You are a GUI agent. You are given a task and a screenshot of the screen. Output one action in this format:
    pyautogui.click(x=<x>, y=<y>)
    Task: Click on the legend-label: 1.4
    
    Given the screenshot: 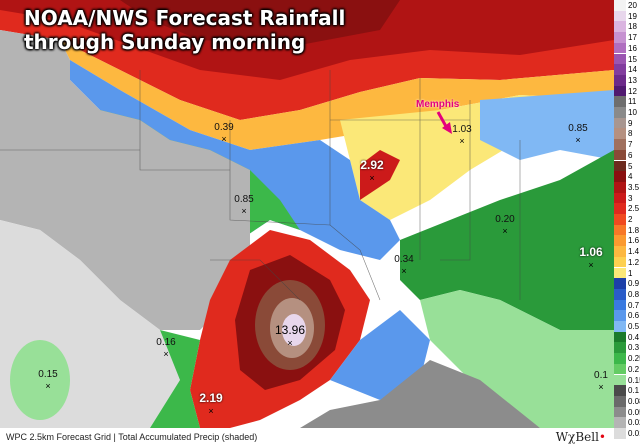 What is the action you would take?
    pyautogui.click(x=634, y=252)
    